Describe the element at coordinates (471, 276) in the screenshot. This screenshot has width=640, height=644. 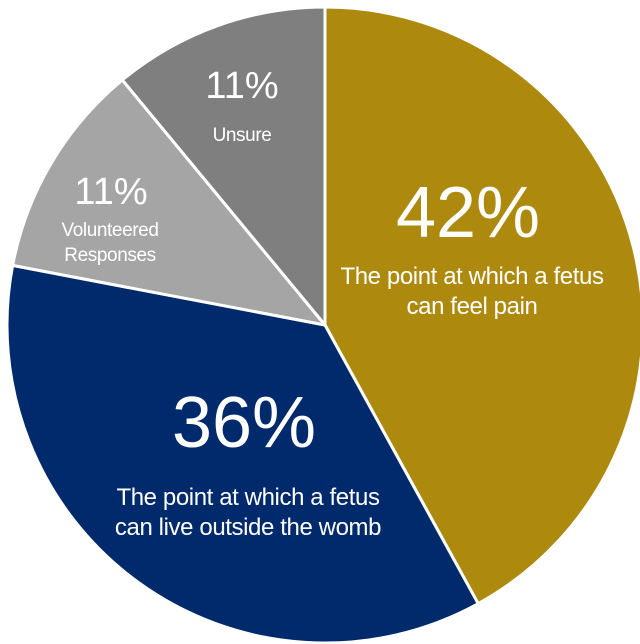
I see `slice-name-label-the-point-at-which-a-fetus-can-feel-pain-line-1: The point at which a fetus` at that location.